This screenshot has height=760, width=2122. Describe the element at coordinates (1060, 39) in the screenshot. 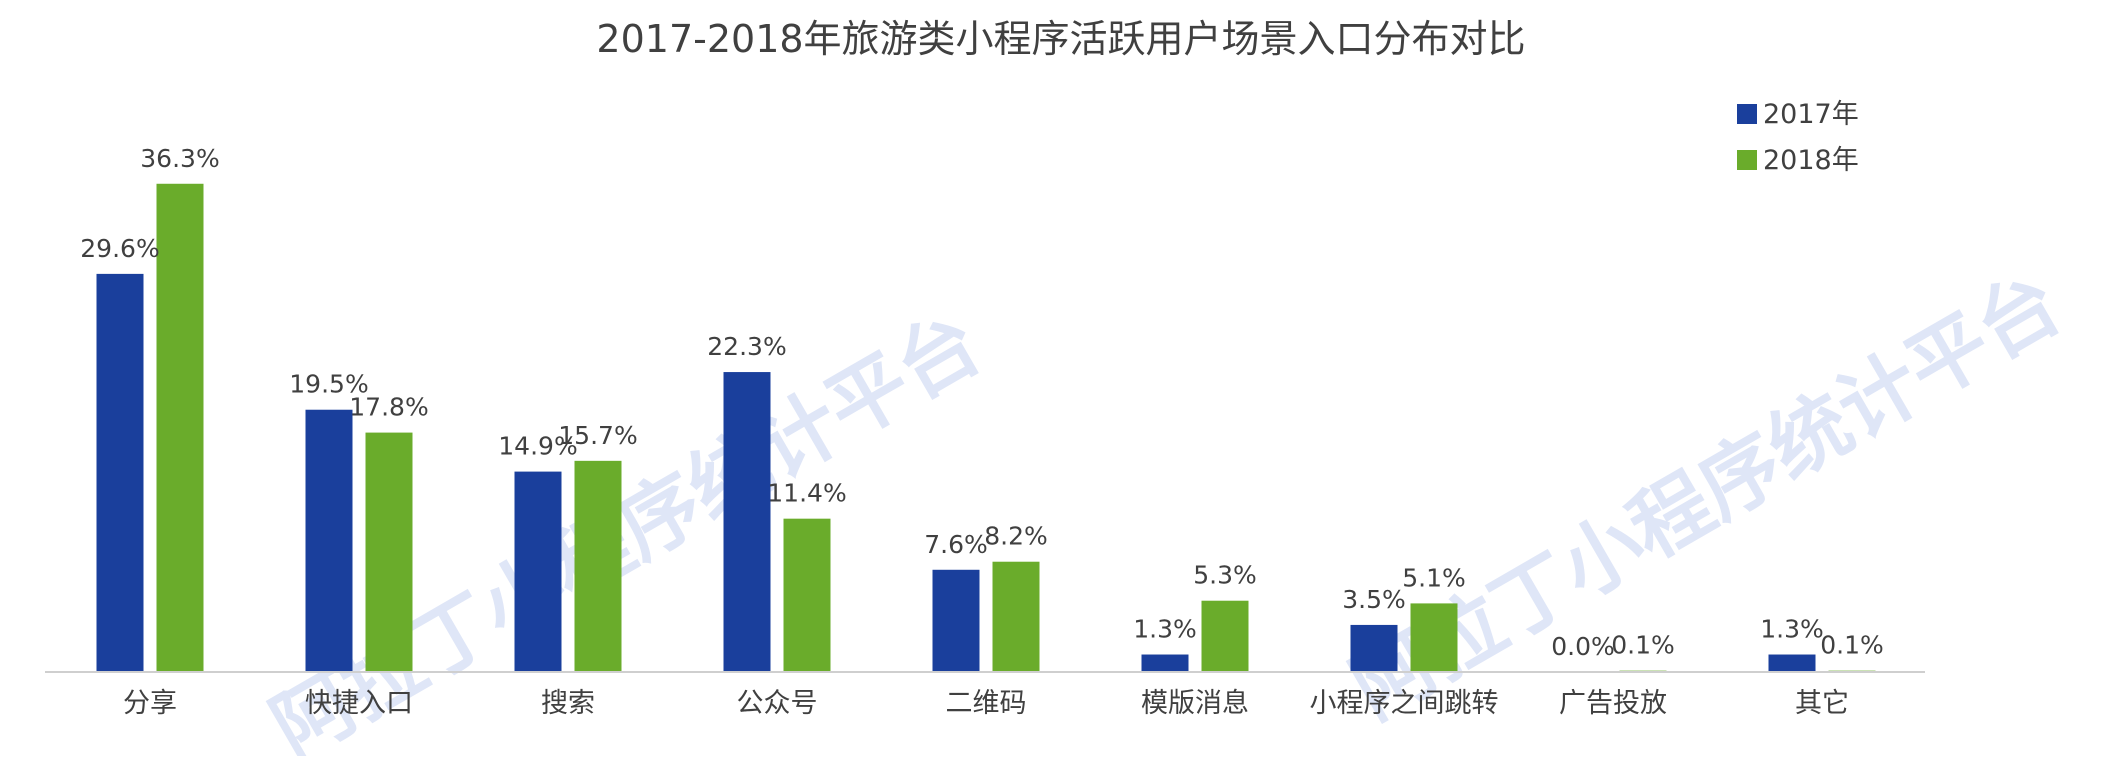

I see `chart-title: 2017-2018年旅游类小程序活跃用户场景入口分布对比` at that location.